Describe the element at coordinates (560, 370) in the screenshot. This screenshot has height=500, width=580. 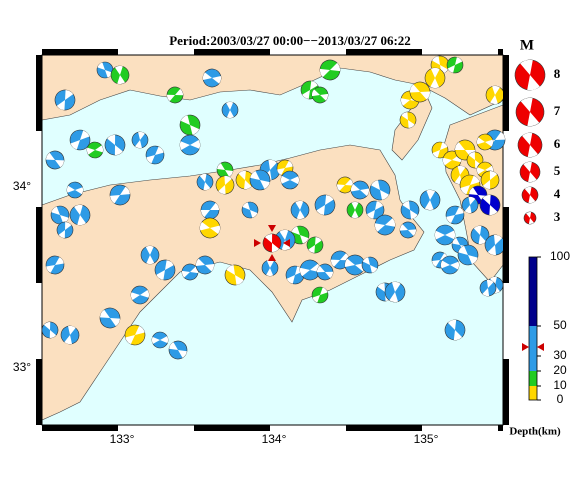
I see `colorbar-tick-label: 20` at that location.